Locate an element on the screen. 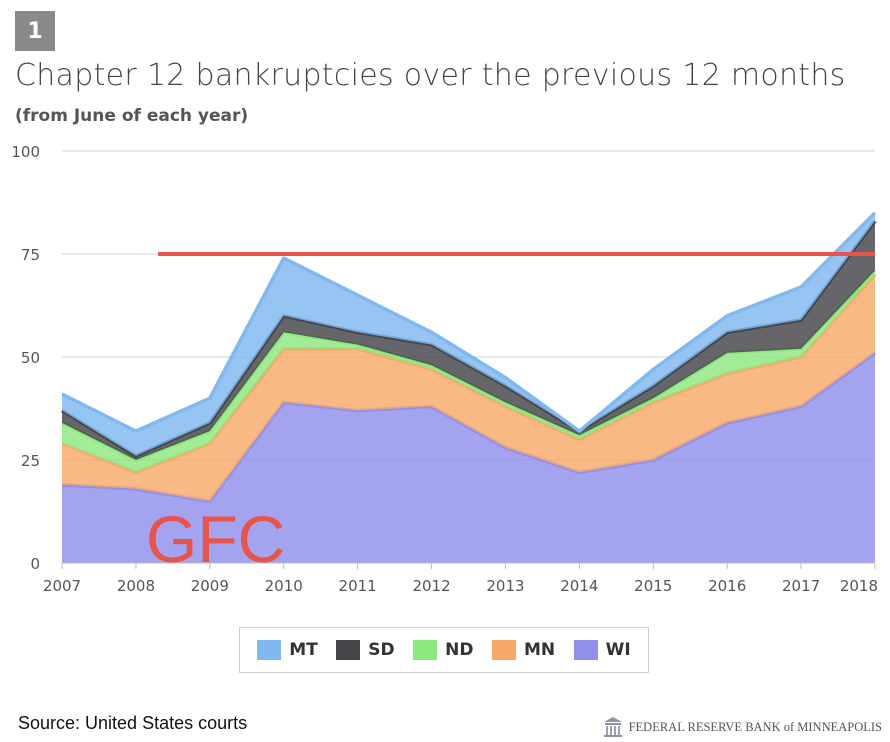  legend-label: MN is located at coordinates (539, 650).